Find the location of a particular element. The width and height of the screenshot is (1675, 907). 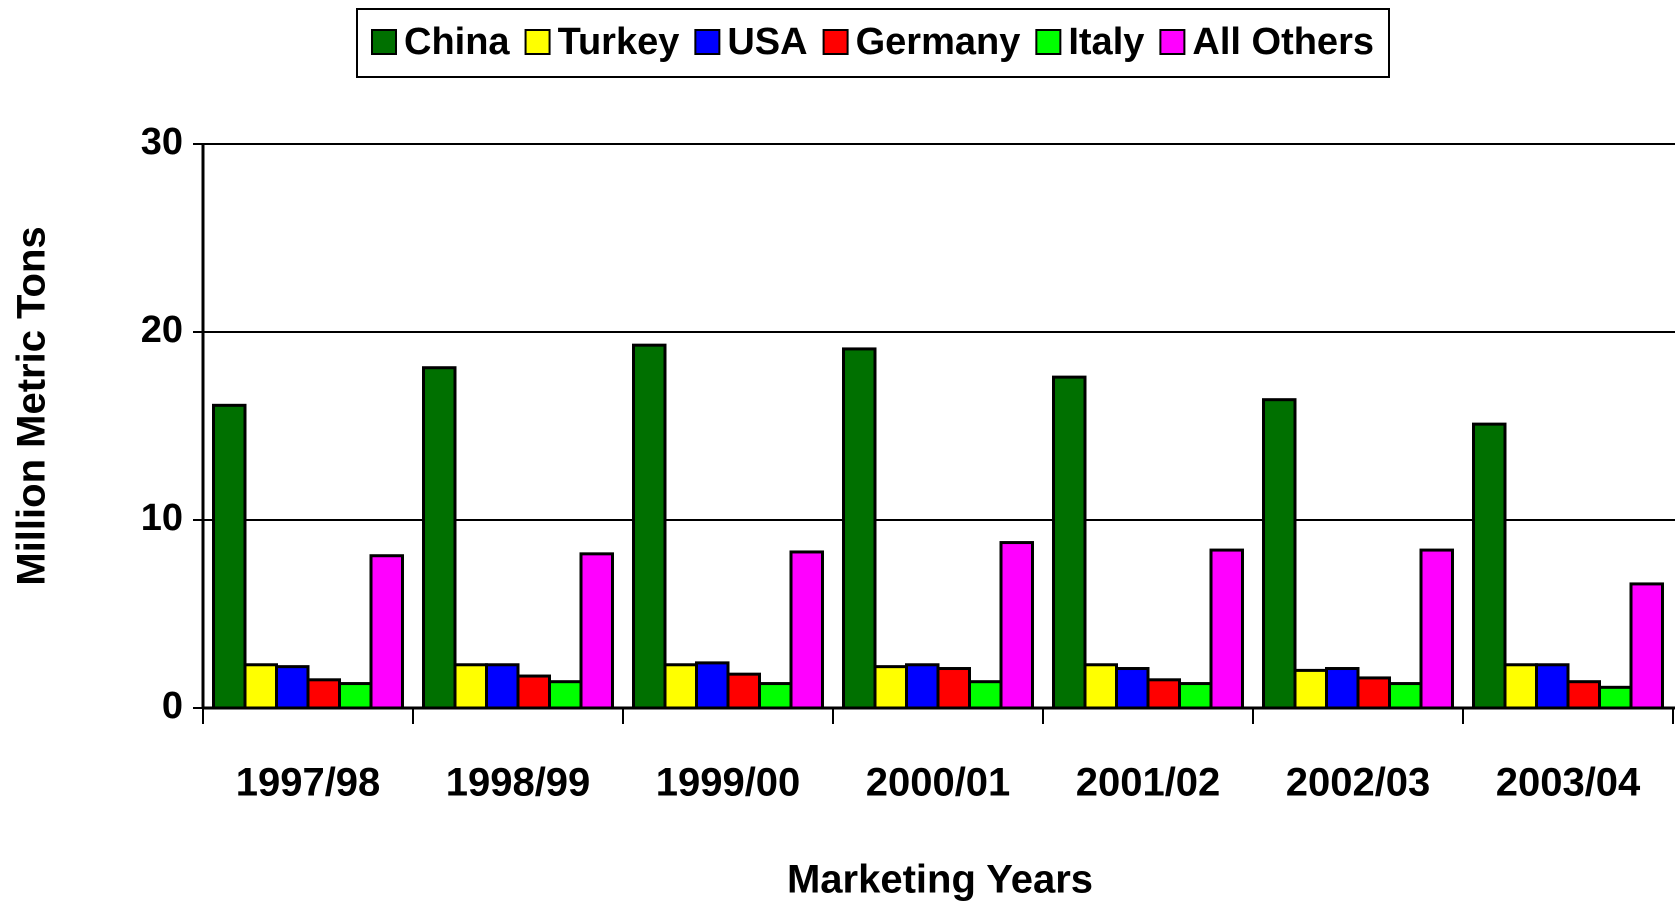

y-tick-label: 30 is located at coordinates (162, 142).